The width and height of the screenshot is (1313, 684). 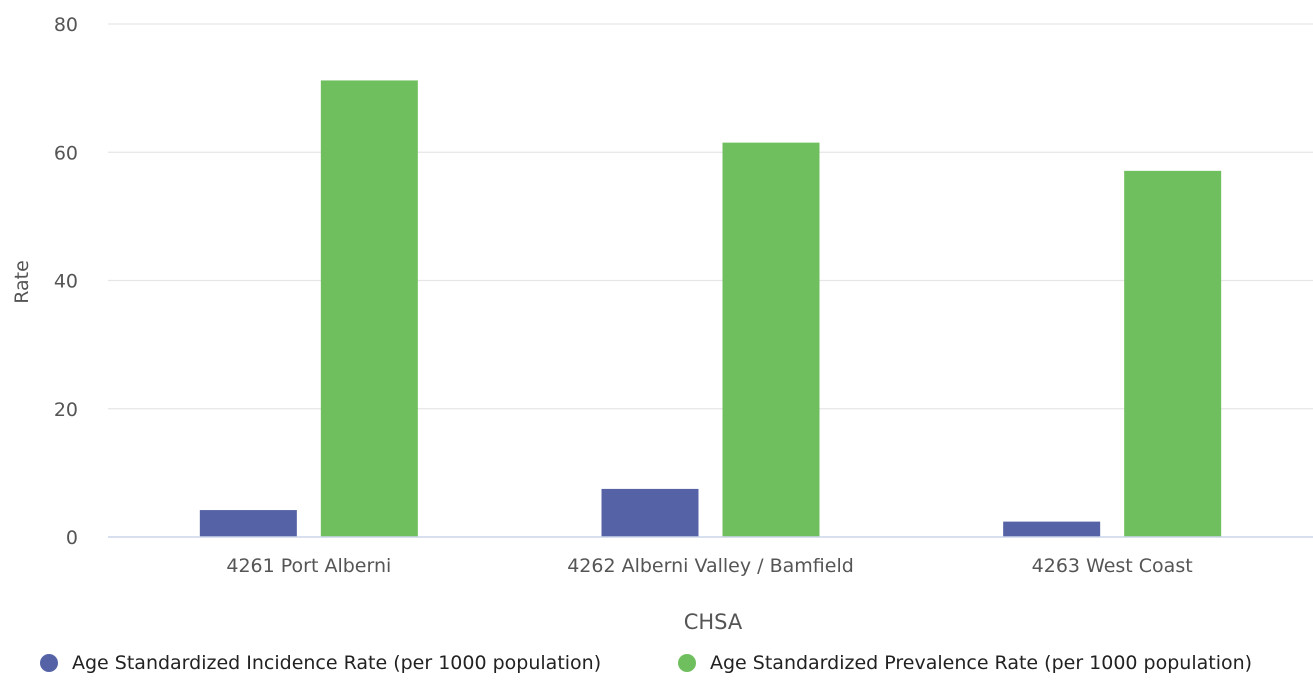 What do you see at coordinates (248, 523) in the screenshot?
I see `bar-series1-cat1` at bounding box center [248, 523].